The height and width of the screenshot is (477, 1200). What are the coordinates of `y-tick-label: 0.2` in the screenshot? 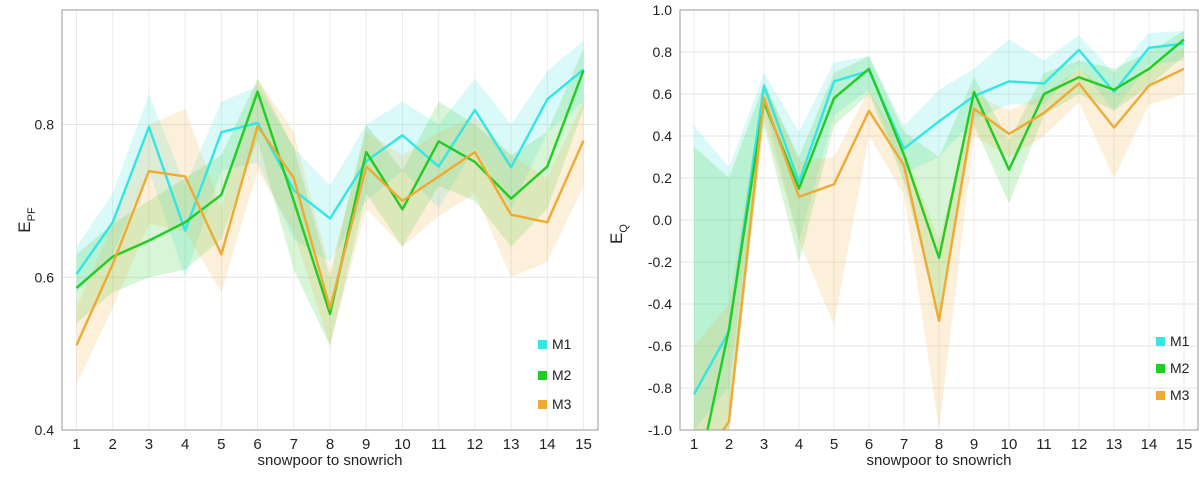 It's located at (663, 178).